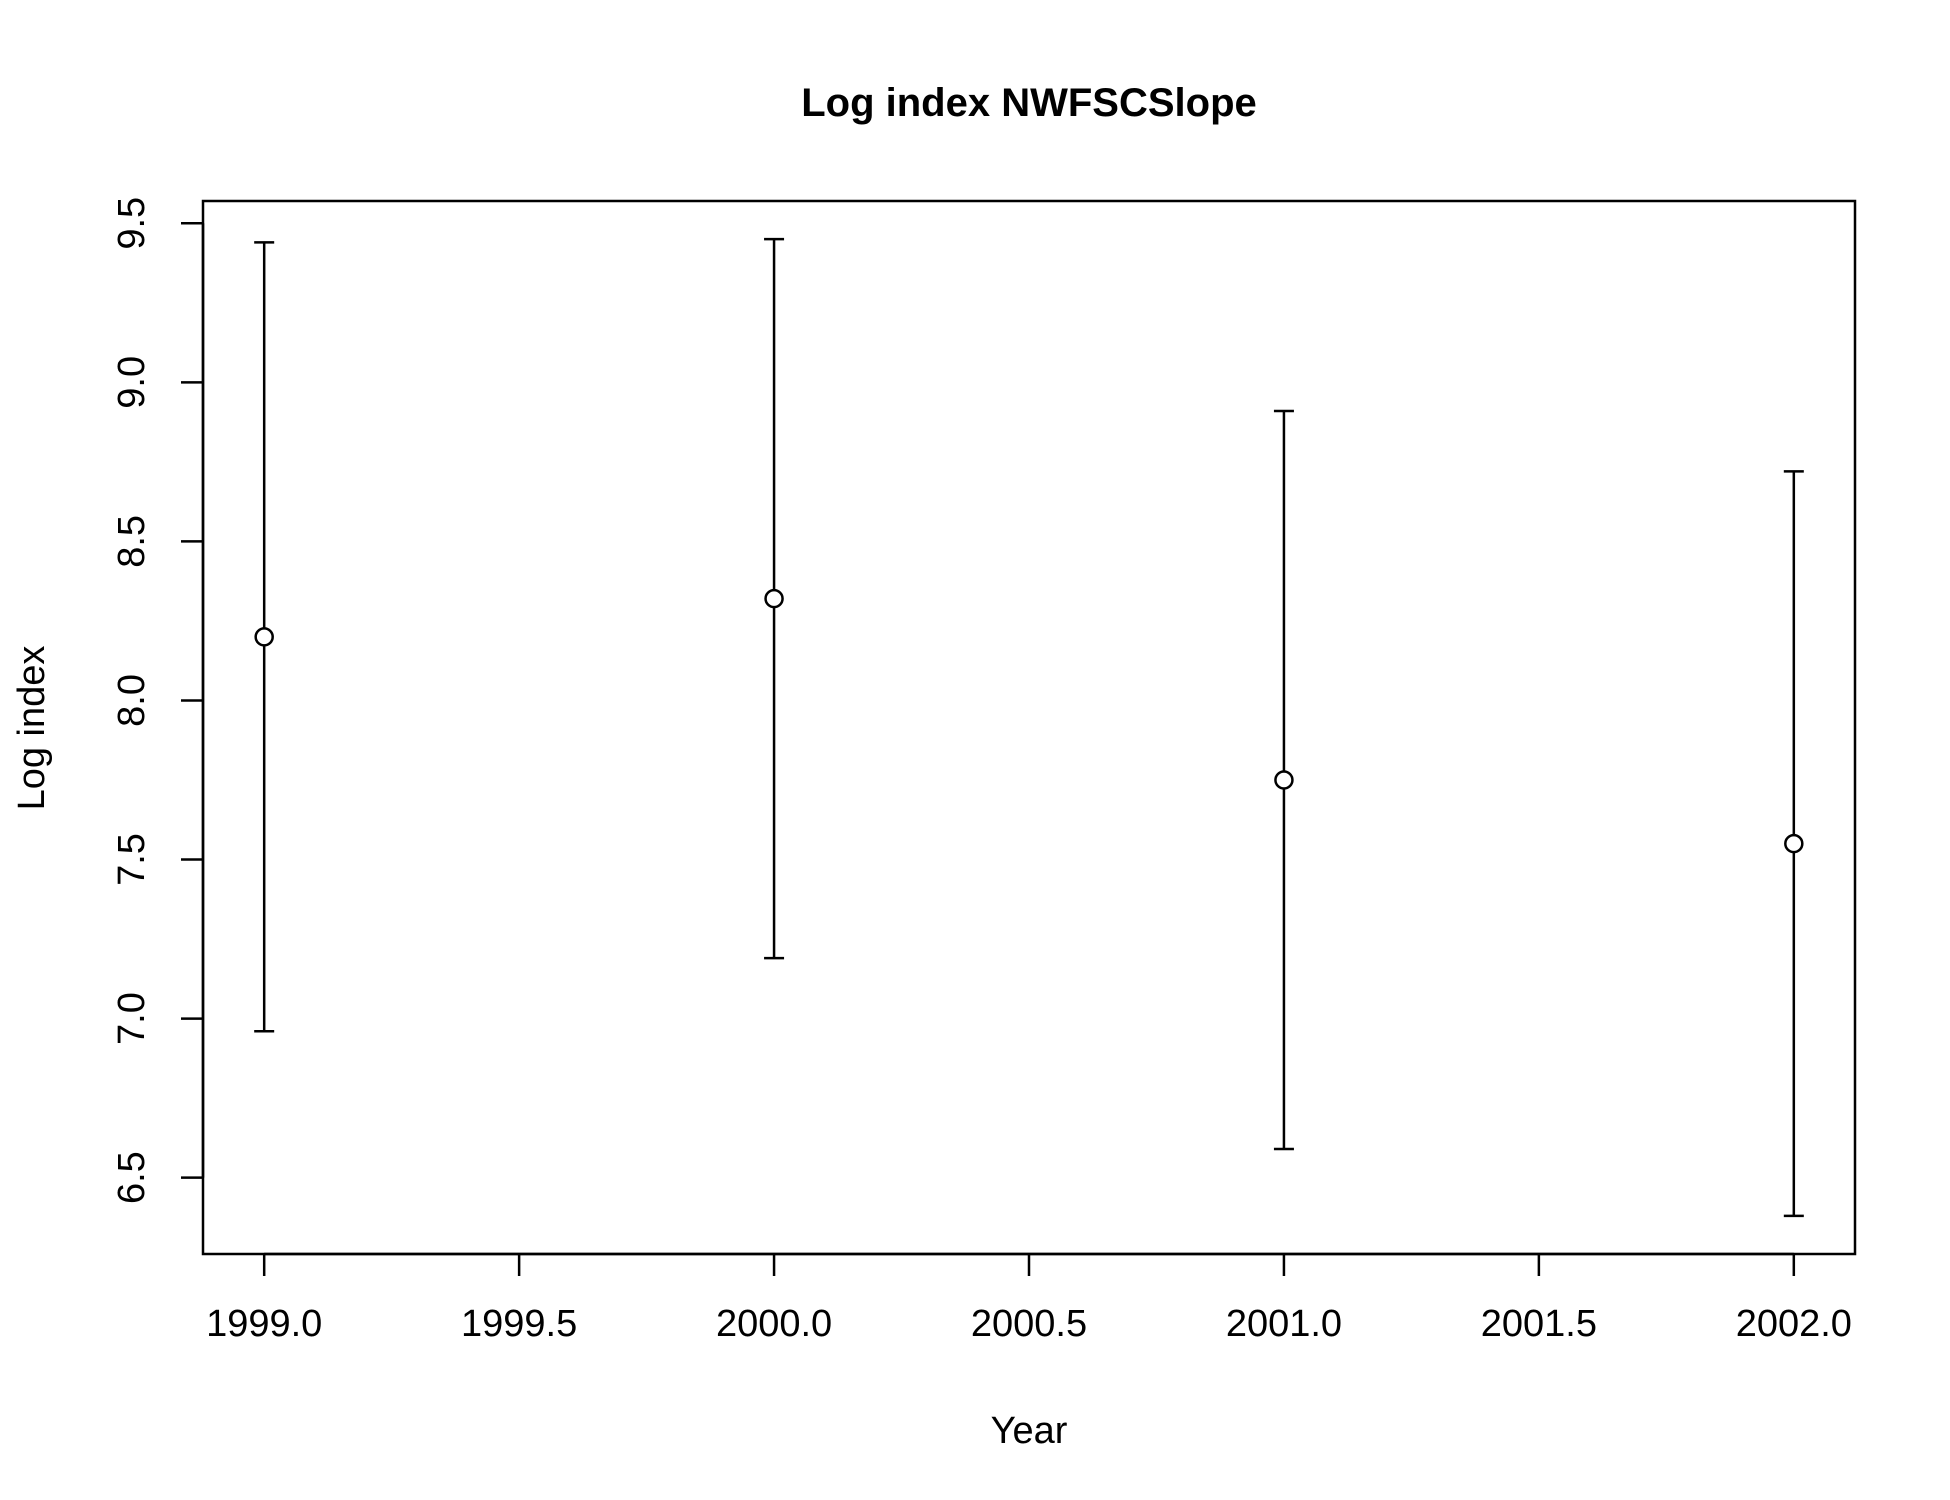  What do you see at coordinates (1029, 1324) in the screenshot?
I see `x-tick-label: 2000.5` at bounding box center [1029, 1324].